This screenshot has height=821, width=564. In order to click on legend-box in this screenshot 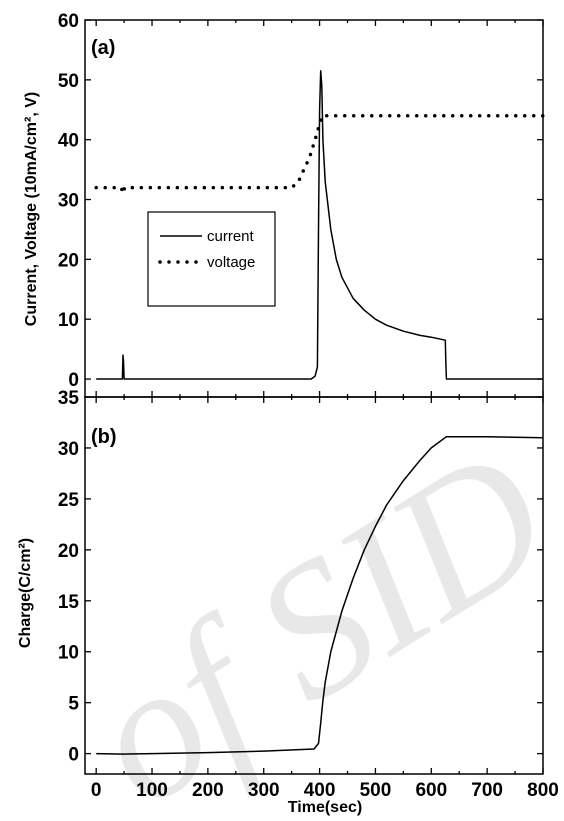, I will do `click(211, 259)`.